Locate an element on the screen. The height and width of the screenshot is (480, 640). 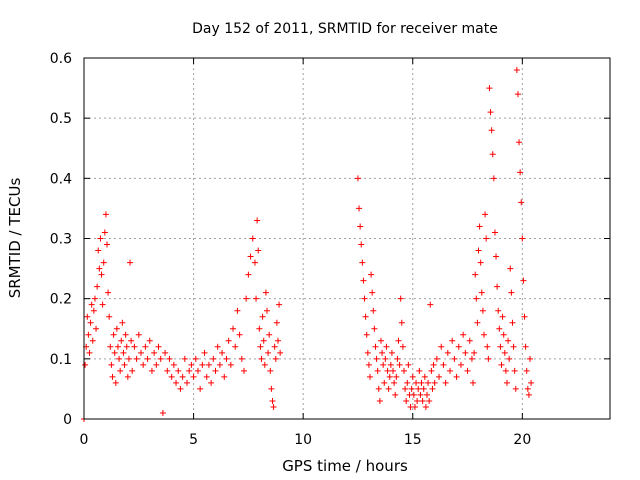
y-tick-label: 0.2 is located at coordinates (61, 300).